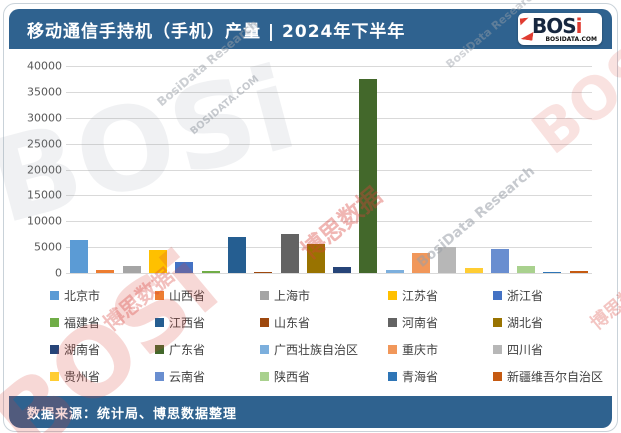 The width and height of the screenshot is (621, 433). Describe the element at coordinates (44, 169) in the screenshot. I see `y-axis-label: 20000` at that location.